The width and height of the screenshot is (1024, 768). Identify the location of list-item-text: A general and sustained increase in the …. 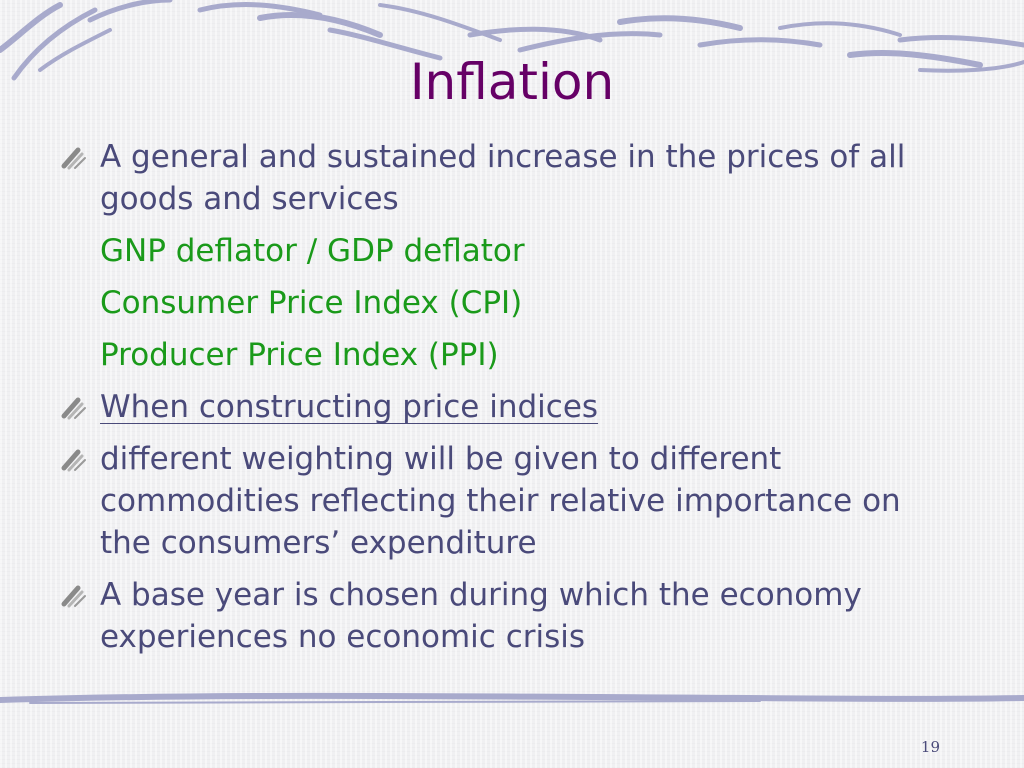
(503, 178).